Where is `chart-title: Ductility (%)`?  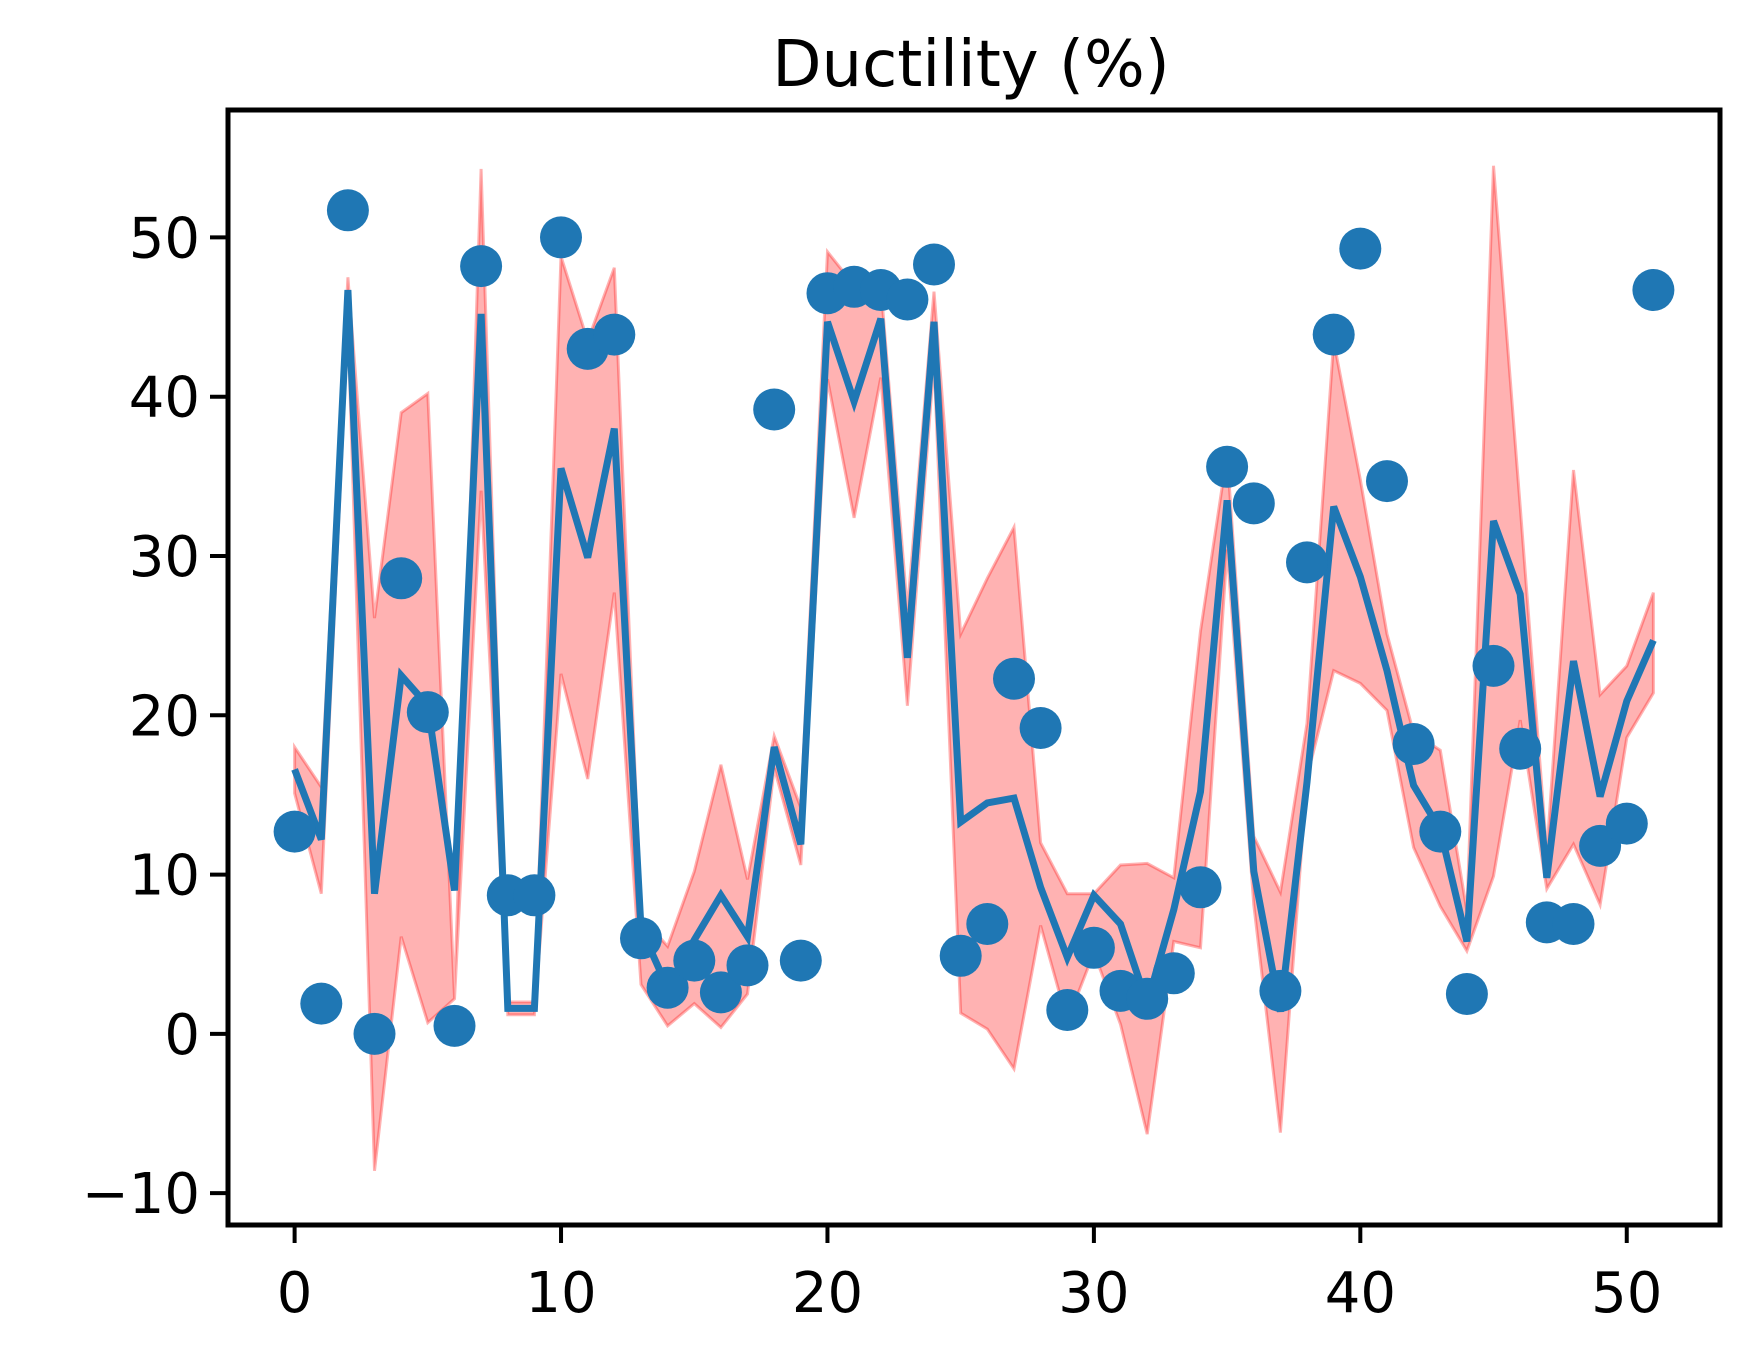 chart-title: Ductility (%) is located at coordinates (971, 65).